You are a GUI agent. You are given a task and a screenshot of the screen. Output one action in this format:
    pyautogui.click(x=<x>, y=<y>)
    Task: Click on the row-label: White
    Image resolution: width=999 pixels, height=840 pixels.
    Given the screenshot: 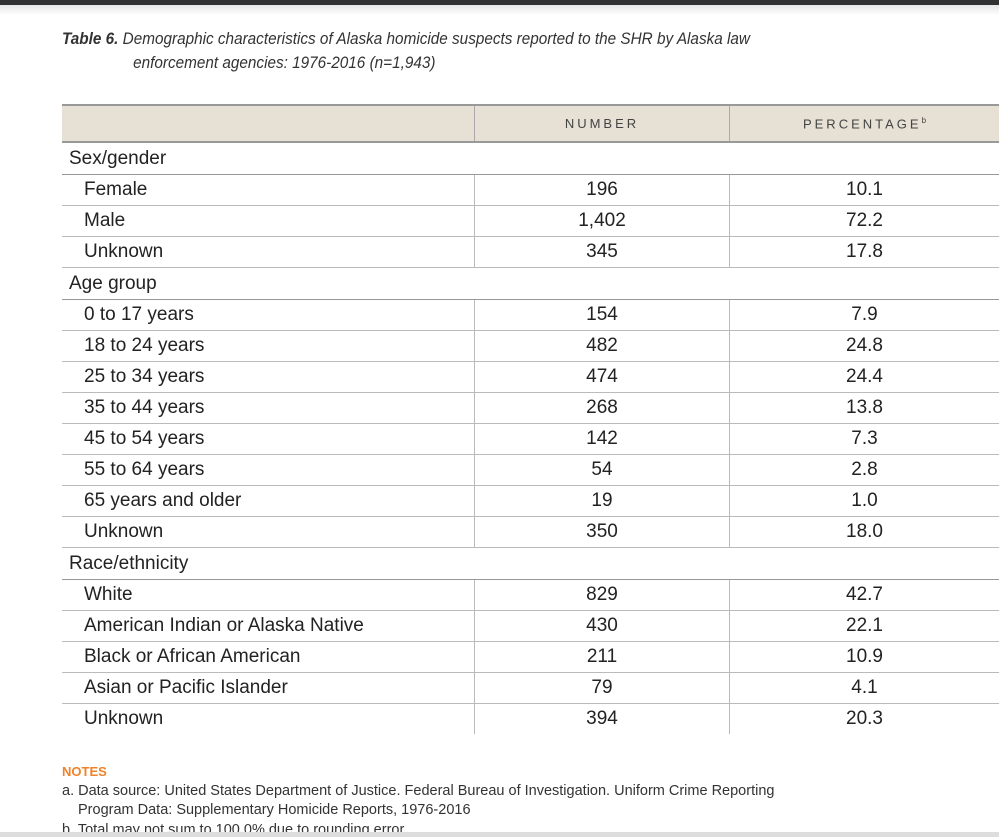 What is the action you would take?
    pyautogui.click(x=268, y=595)
    